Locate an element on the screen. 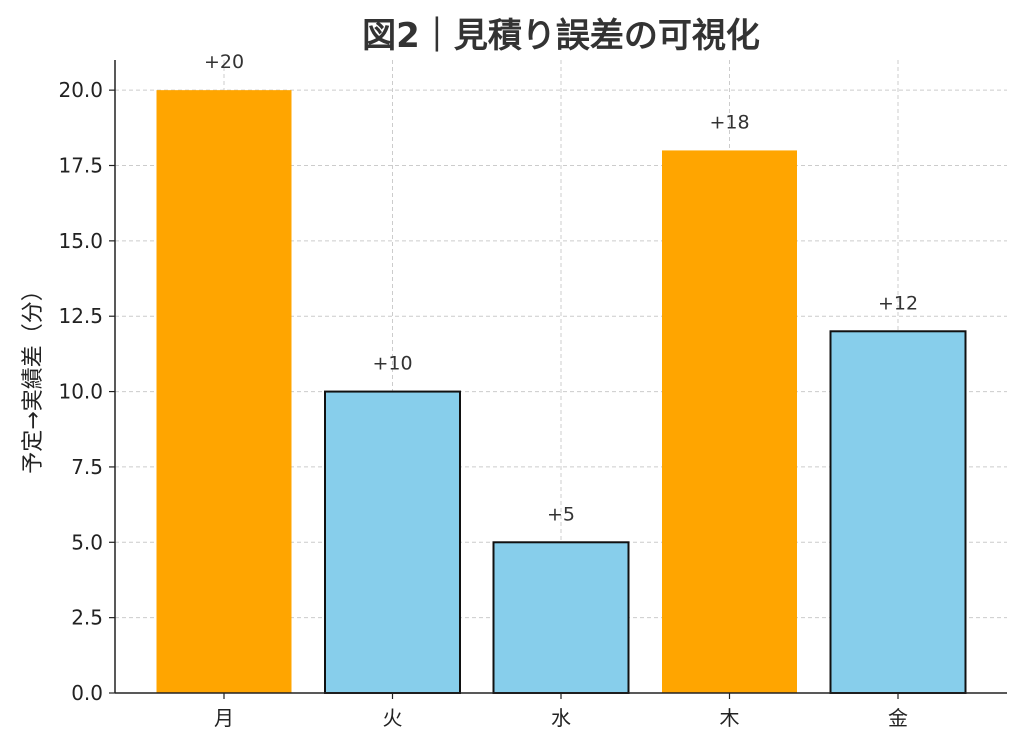 The image size is (1024, 746). chart-title: 図2｜見積り誤差の可視化 is located at coordinates (561, 36).